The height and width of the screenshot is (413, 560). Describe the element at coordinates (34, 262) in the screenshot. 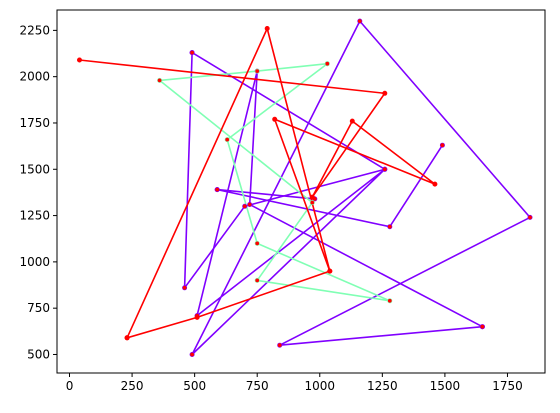

I see `y-tick-label: 1000` at that location.